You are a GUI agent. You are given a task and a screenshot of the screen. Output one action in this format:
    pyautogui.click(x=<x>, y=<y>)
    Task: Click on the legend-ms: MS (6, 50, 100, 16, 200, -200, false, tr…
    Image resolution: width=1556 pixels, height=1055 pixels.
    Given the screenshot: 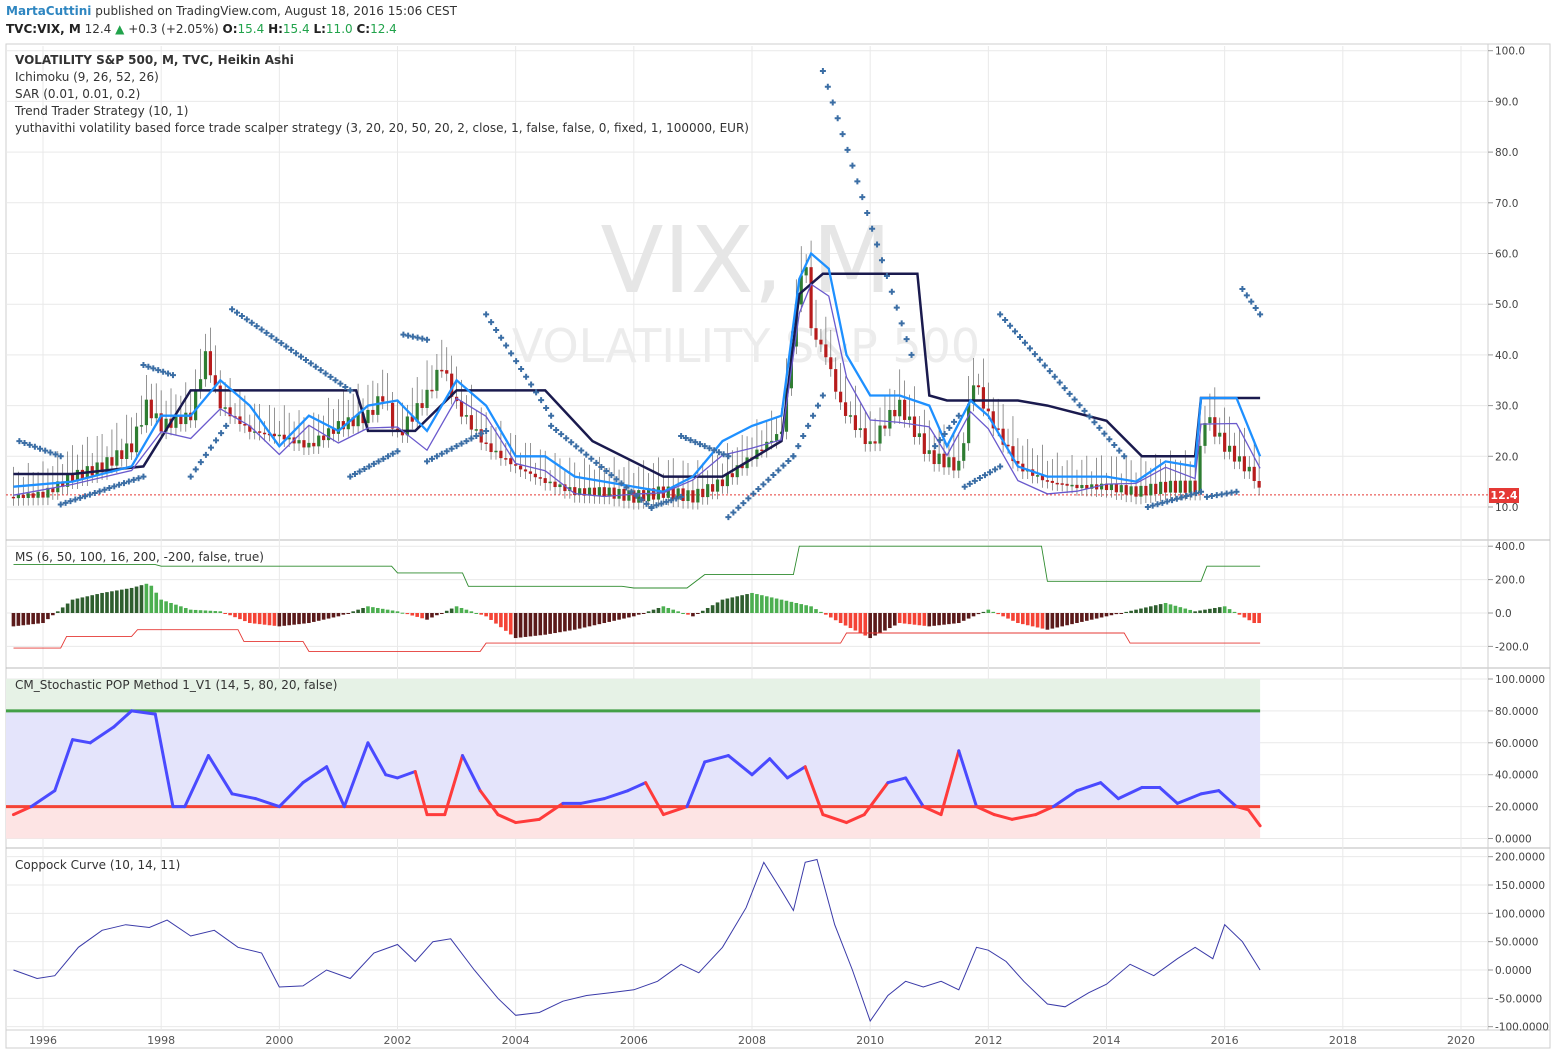 What is the action you would take?
    pyautogui.click(x=139, y=557)
    